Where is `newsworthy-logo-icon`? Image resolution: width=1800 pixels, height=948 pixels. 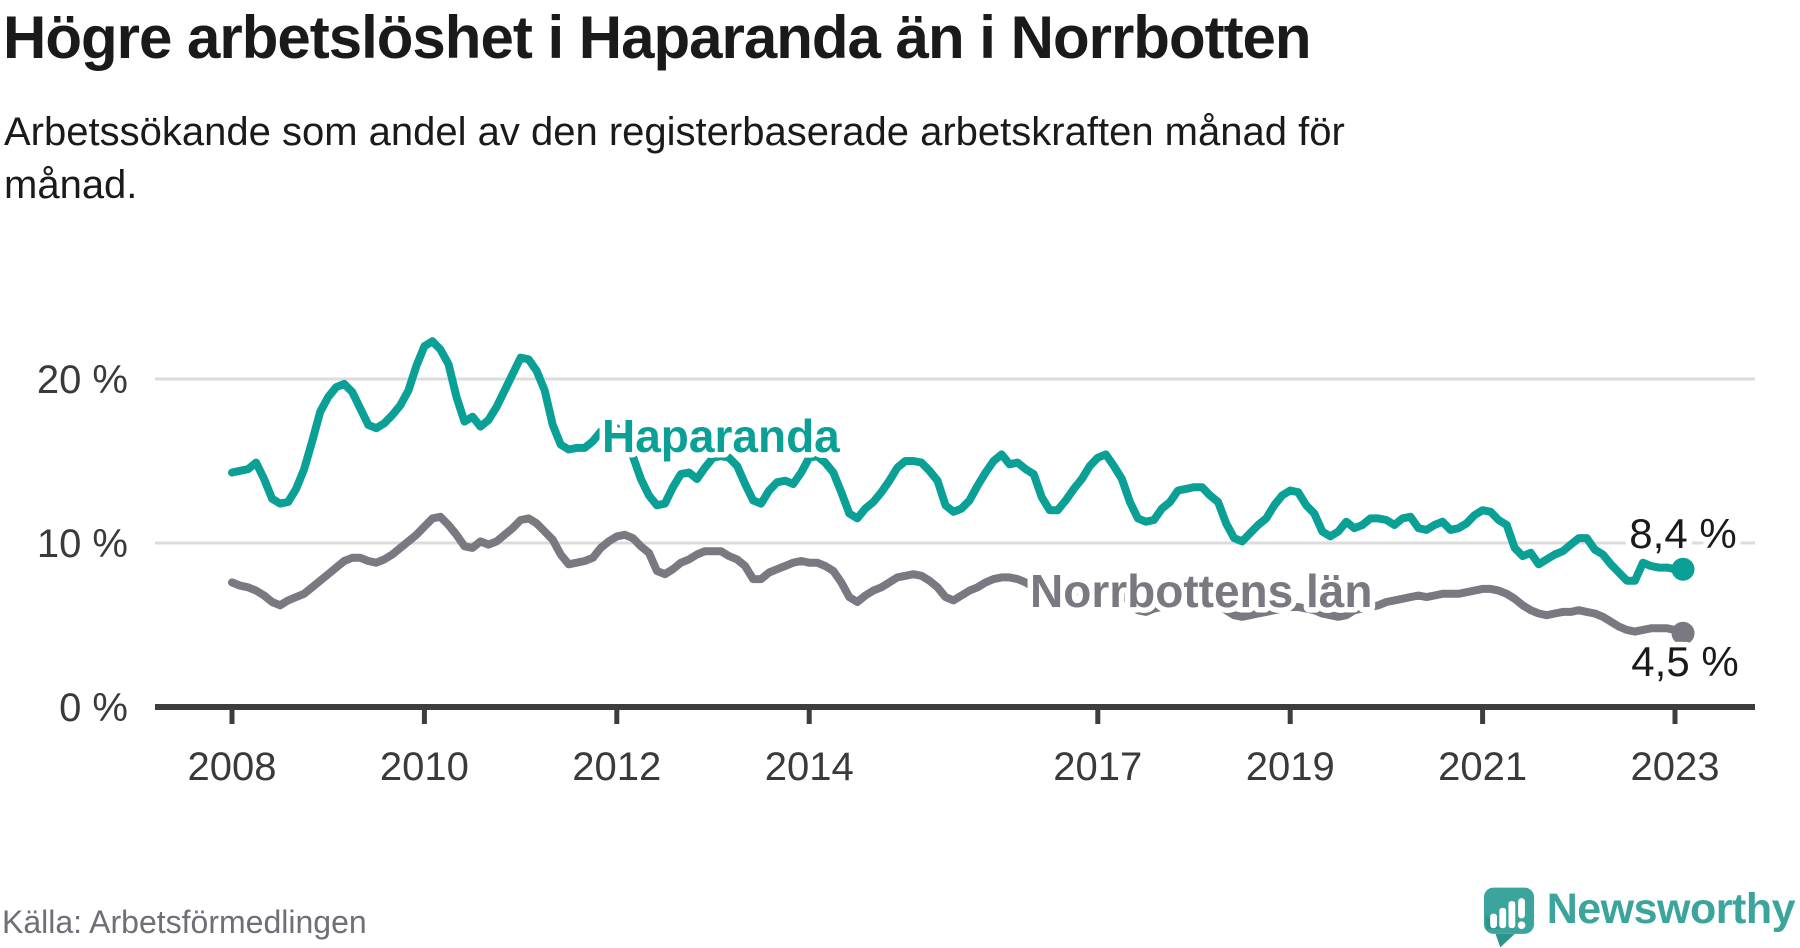
newsworthy-logo-icon is located at coordinates (1508, 917).